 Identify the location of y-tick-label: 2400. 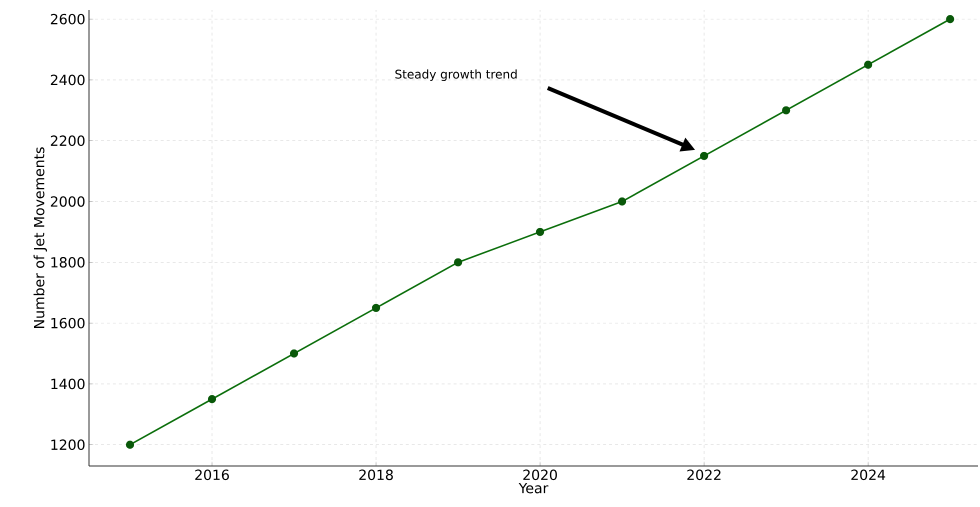
(67, 80).